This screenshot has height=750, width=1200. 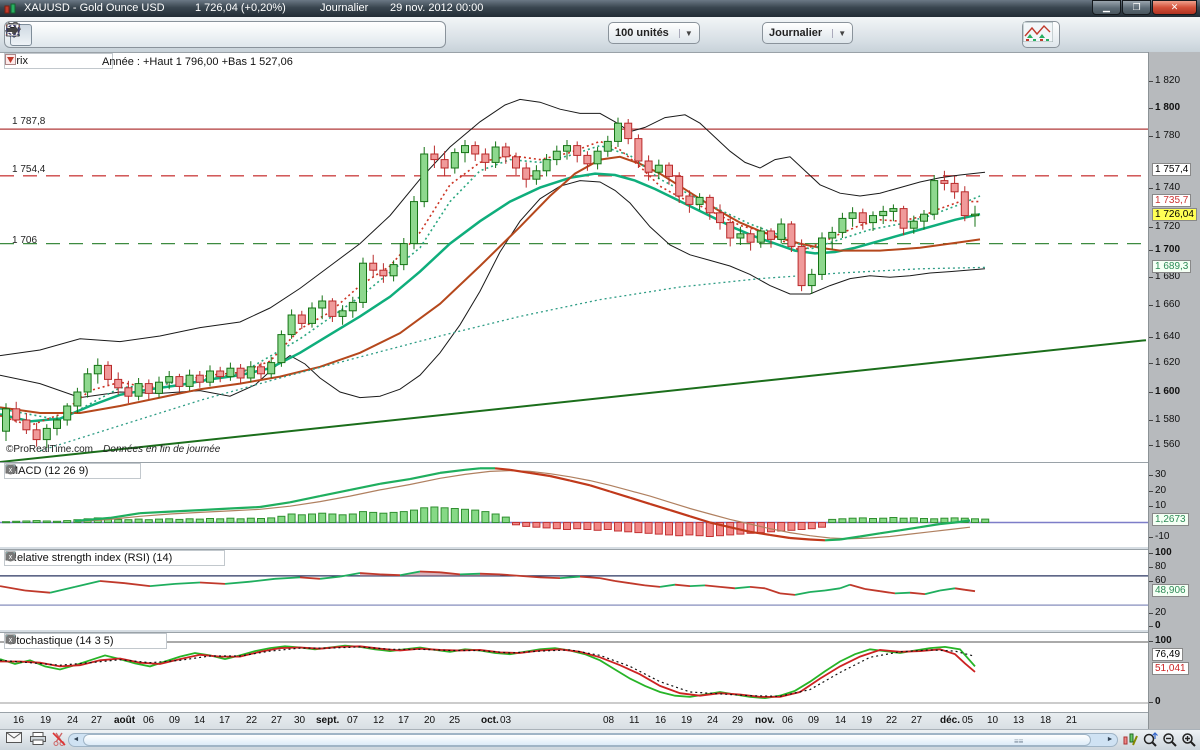 I want to click on price-axis-label: 1 820, so click(x=1168, y=80).